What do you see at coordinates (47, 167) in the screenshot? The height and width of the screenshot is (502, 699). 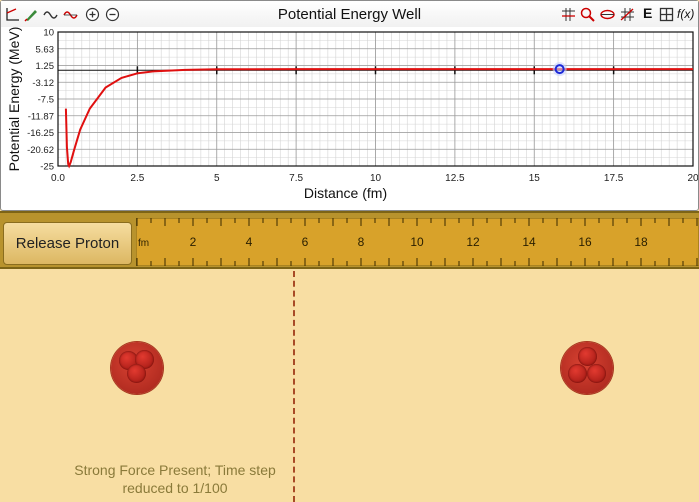 I see `y-tick-label: -25` at bounding box center [47, 167].